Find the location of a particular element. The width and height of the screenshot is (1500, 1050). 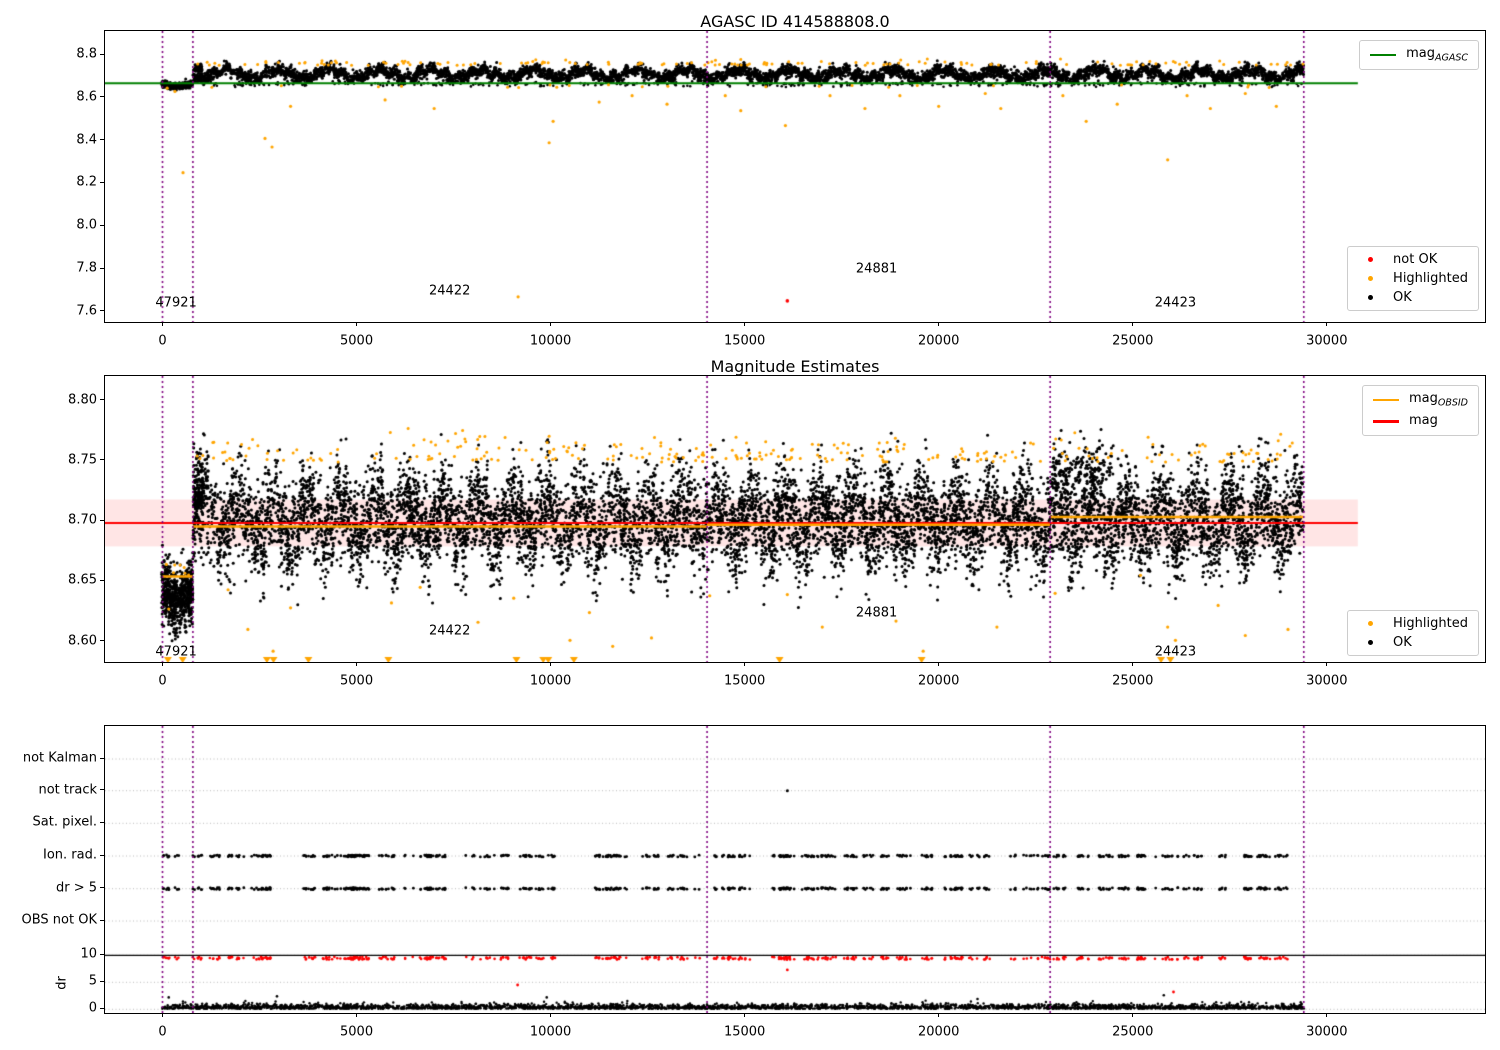

legend-entry-not-ok: not OK is located at coordinates (1413, 259).